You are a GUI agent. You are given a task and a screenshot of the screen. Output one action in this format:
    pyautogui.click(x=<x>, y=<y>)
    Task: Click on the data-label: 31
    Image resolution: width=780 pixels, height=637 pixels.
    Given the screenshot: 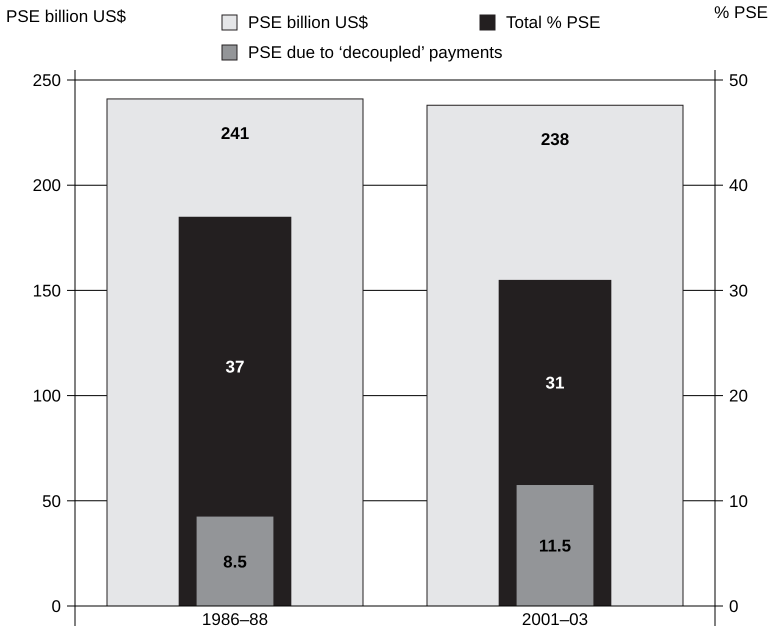 What is the action you would take?
    pyautogui.click(x=555, y=382)
    